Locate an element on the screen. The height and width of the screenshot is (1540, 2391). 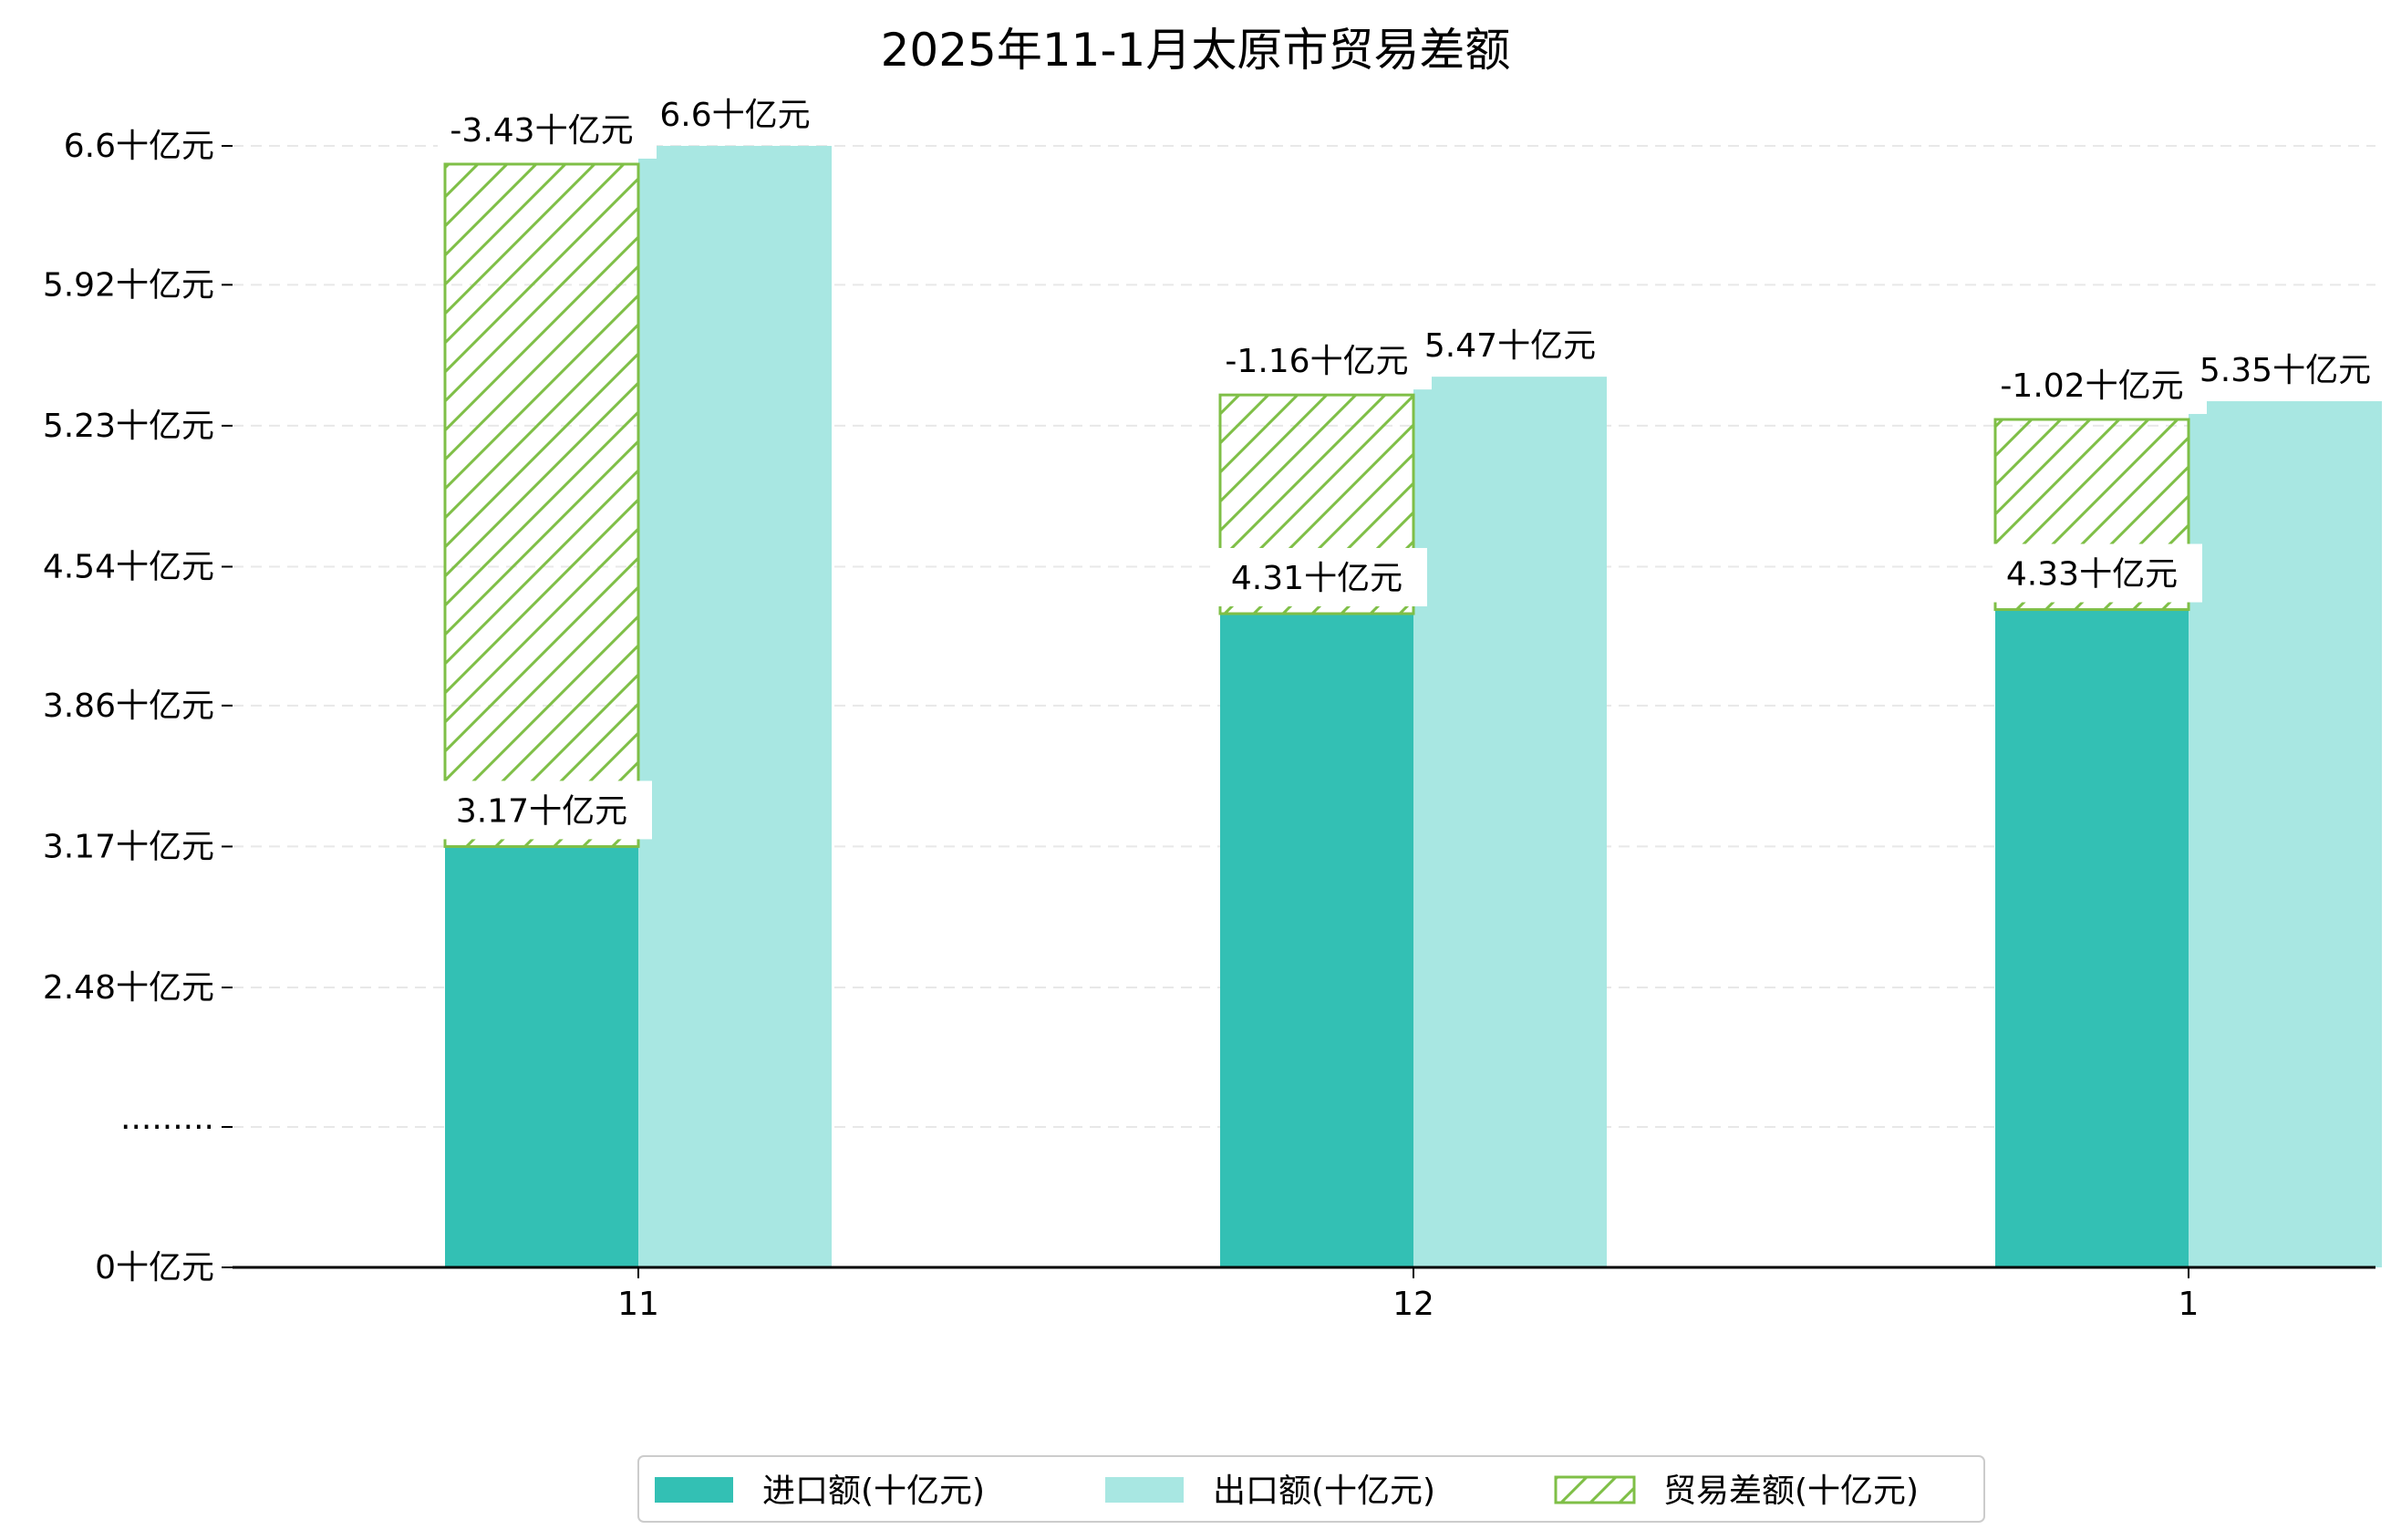
legend-box is located at coordinates (1311, 1489).